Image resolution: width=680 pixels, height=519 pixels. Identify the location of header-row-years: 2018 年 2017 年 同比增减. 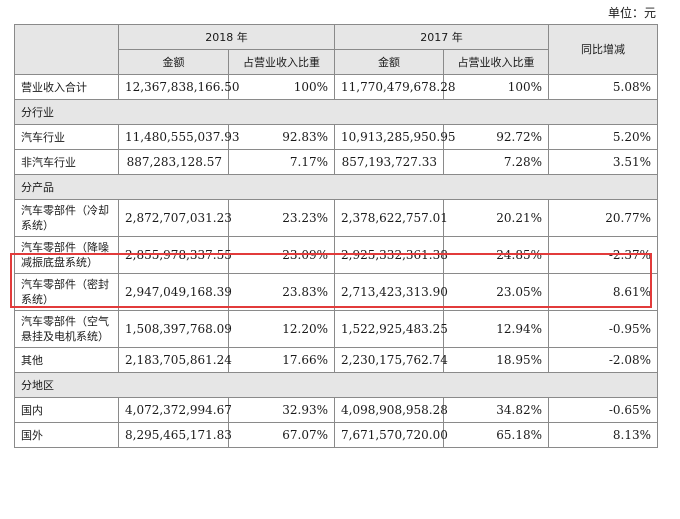
(336, 49).